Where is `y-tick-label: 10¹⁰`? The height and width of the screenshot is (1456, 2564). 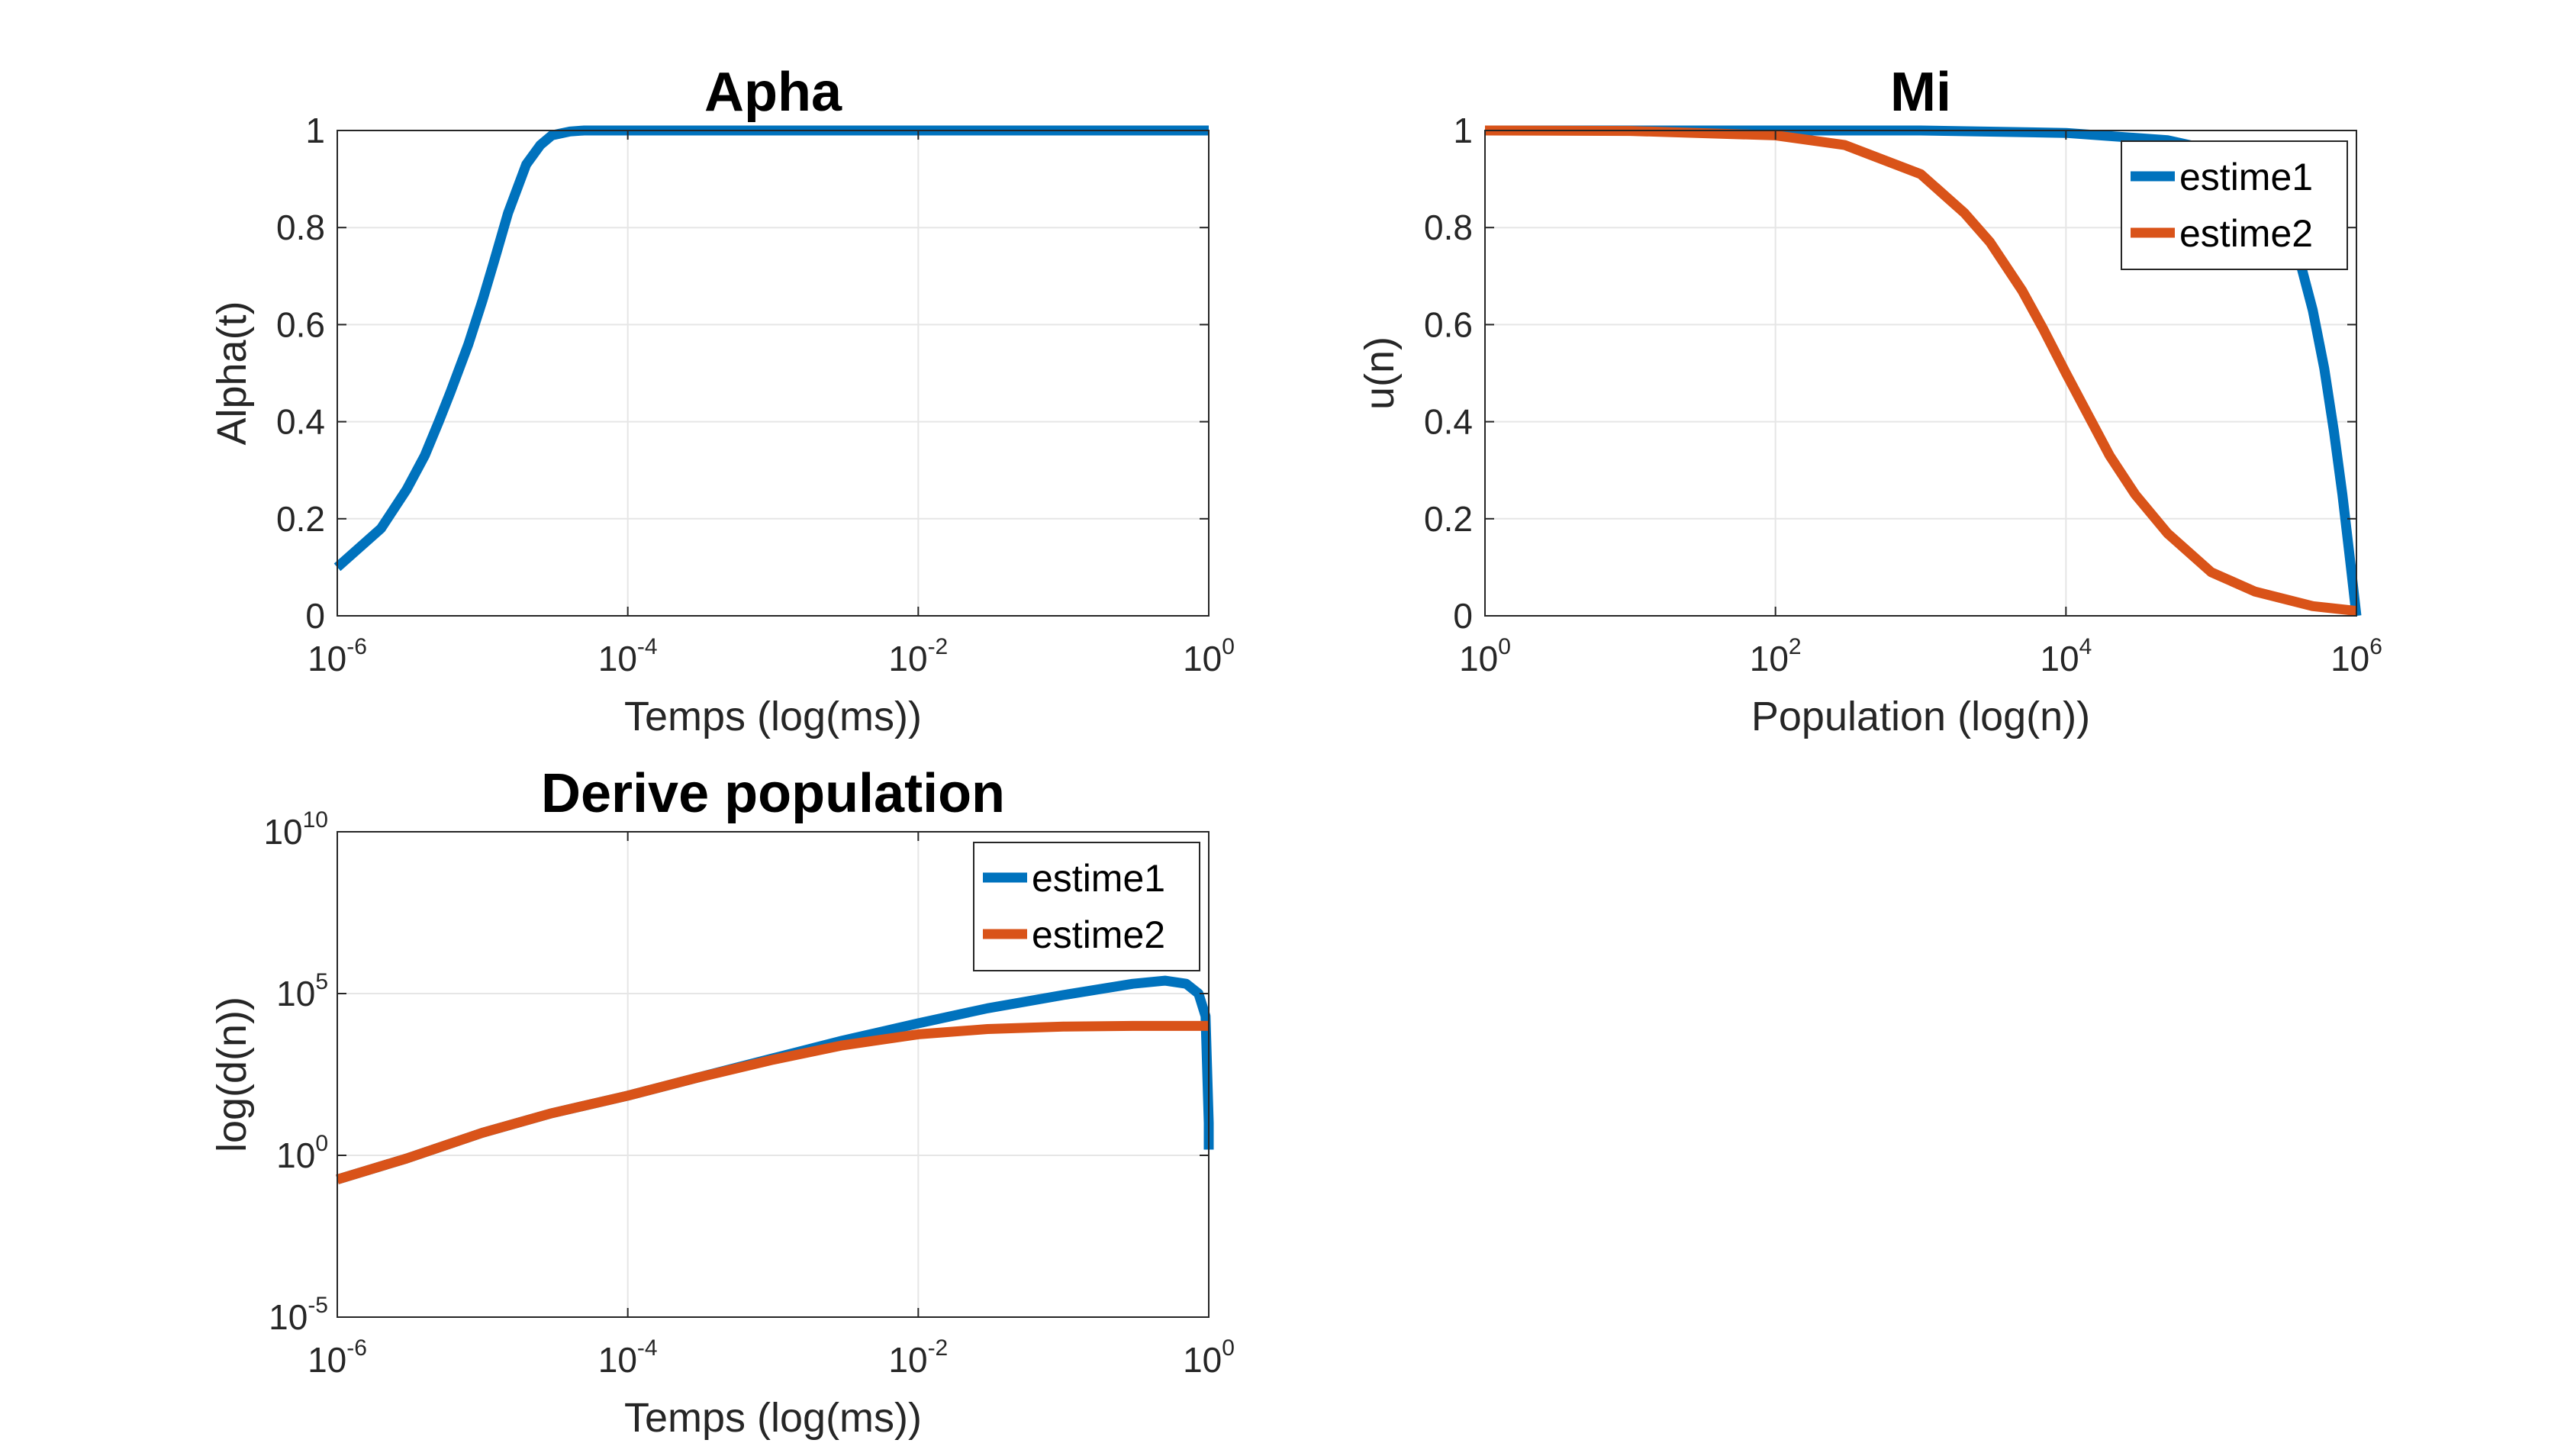
y-tick-label: 10¹⁰ is located at coordinates (295, 829).